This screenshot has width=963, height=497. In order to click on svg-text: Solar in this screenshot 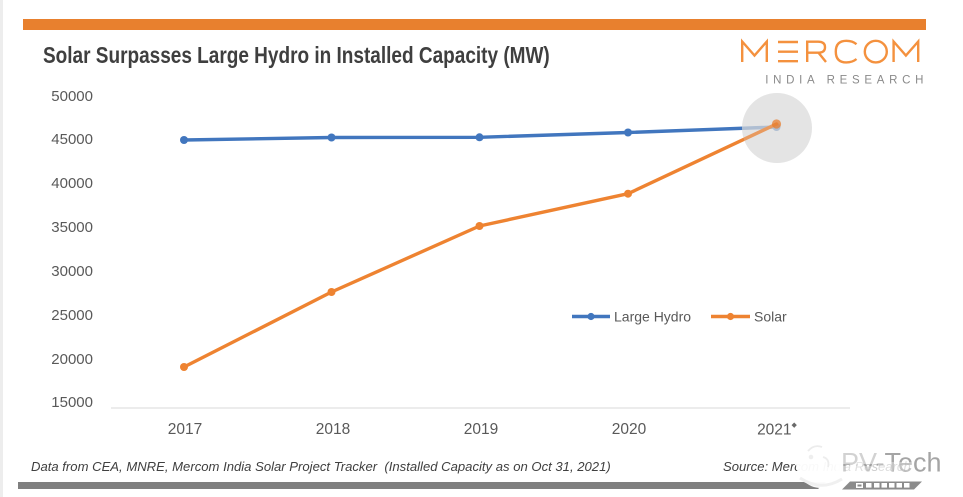, I will do `click(770, 317)`.